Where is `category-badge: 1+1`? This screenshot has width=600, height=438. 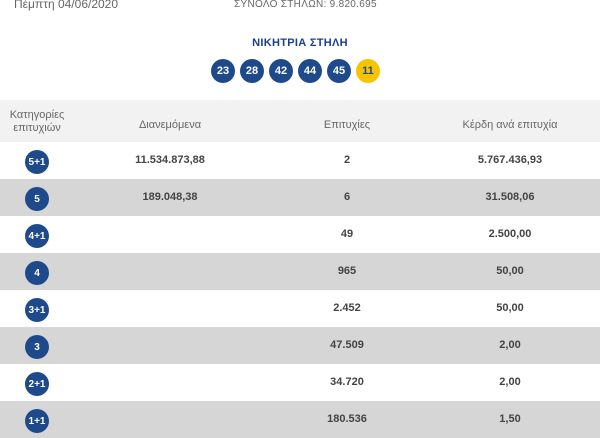 category-badge: 1+1 is located at coordinates (37, 421).